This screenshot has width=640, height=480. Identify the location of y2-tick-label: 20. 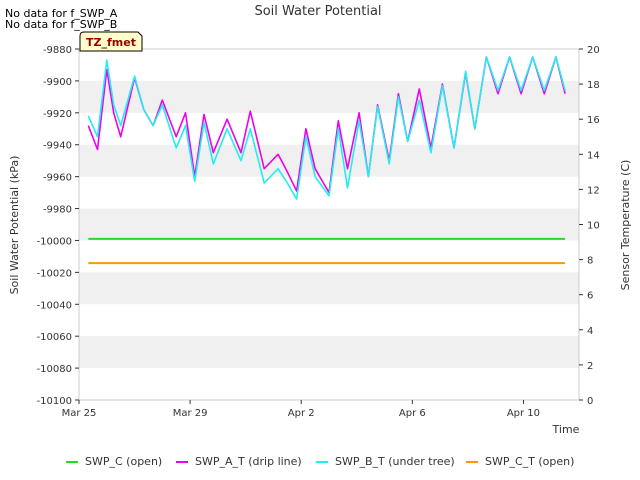
(593, 50).